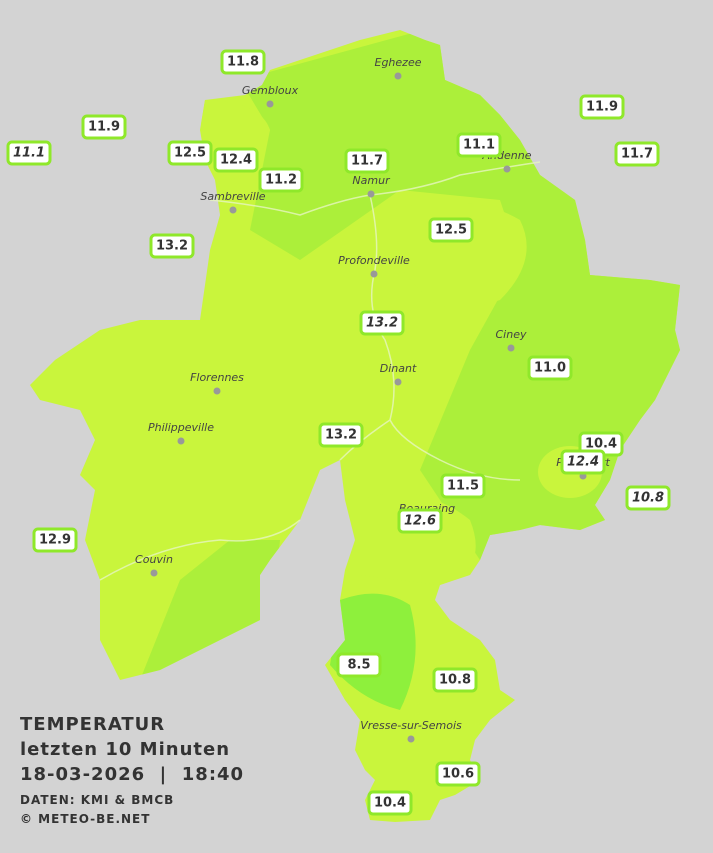  What do you see at coordinates (374, 260) in the screenshot?
I see `city-label: Profondeville` at bounding box center [374, 260].